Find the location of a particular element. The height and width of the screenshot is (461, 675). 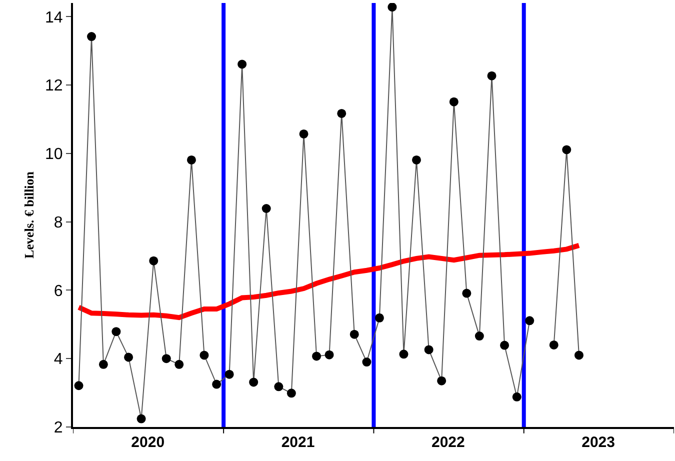

x-tick-label: 2021 is located at coordinates (298, 442).